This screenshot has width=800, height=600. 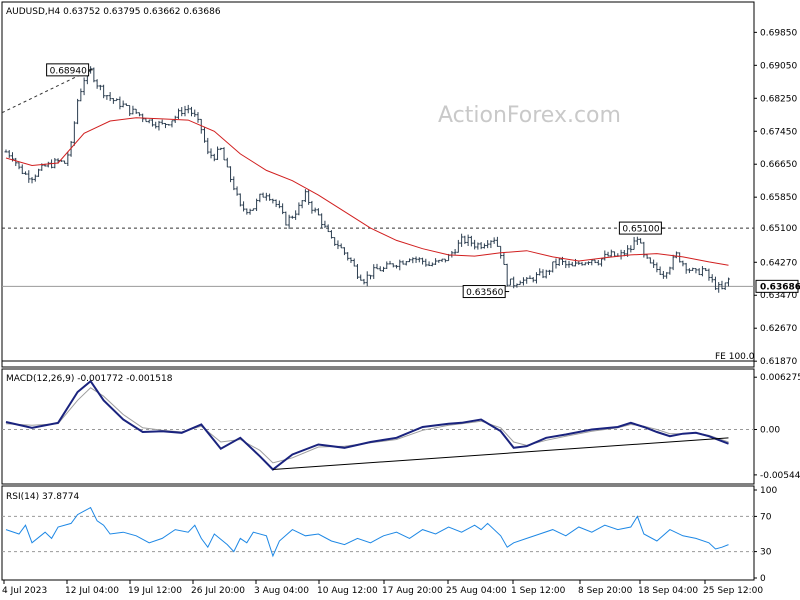 I want to click on price-y-tick-label: 0.68250, so click(x=778, y=99).